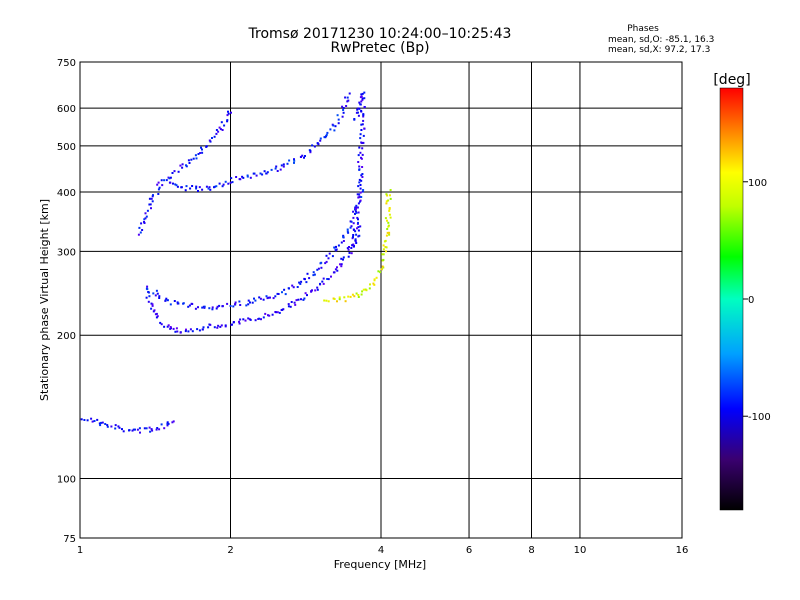 The image size is (800, 600). I want to click on y-tick-label: 100, so click(66, 480).